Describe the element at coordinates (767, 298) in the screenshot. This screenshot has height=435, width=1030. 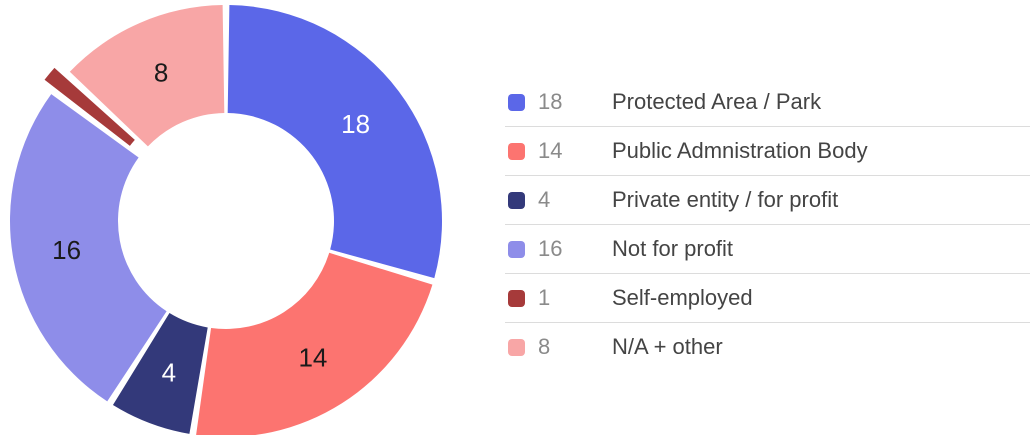
I see `legend-item-5: 1 Self-employed` at that location.